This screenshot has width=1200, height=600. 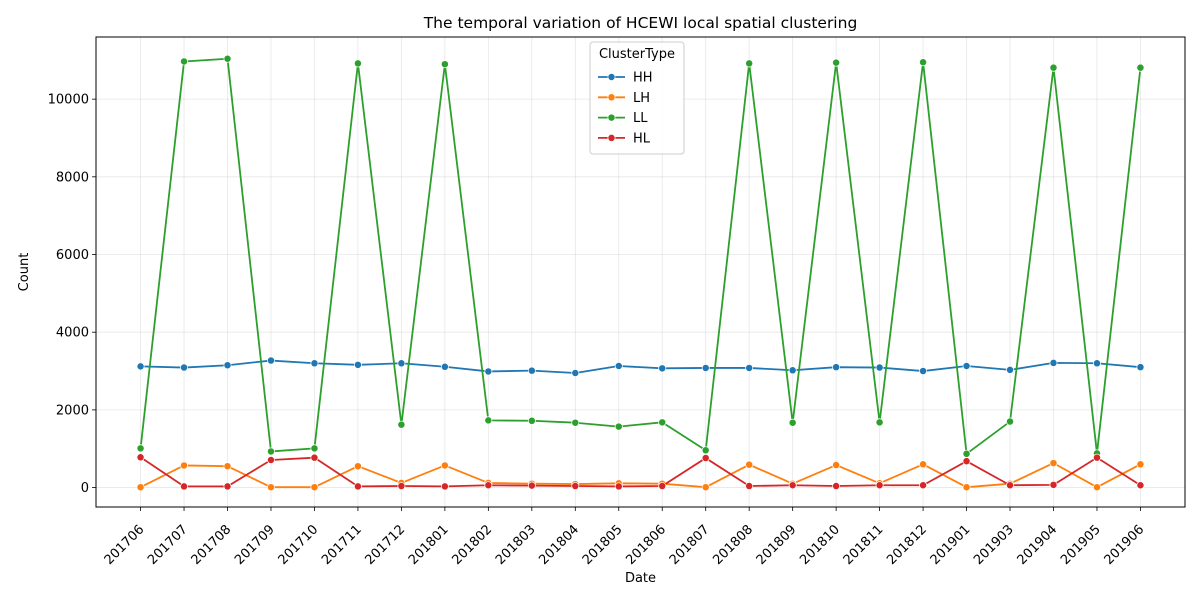 What do you see at coordinates (72, 410) in the screenshot?
I see `y-tick-label: 2000` at bounding box center [72, 410].